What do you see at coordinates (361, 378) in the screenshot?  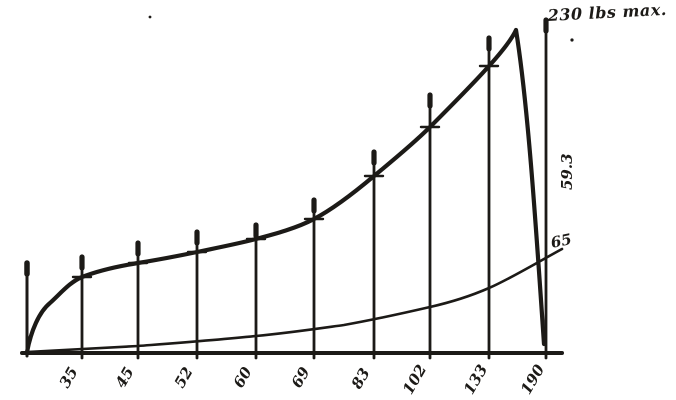 I see `x-tick-label: 83` at bounding box center [361, 378].